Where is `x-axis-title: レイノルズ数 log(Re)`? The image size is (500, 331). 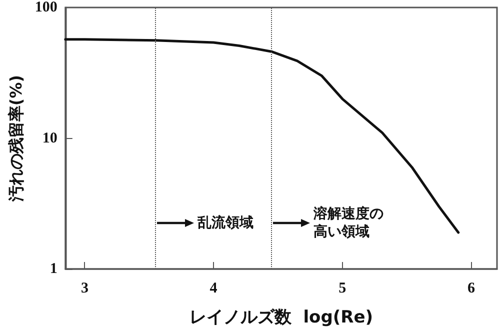
x-axis-title: レイノルズ数 log(Re) is located at coordinates (281, 318).